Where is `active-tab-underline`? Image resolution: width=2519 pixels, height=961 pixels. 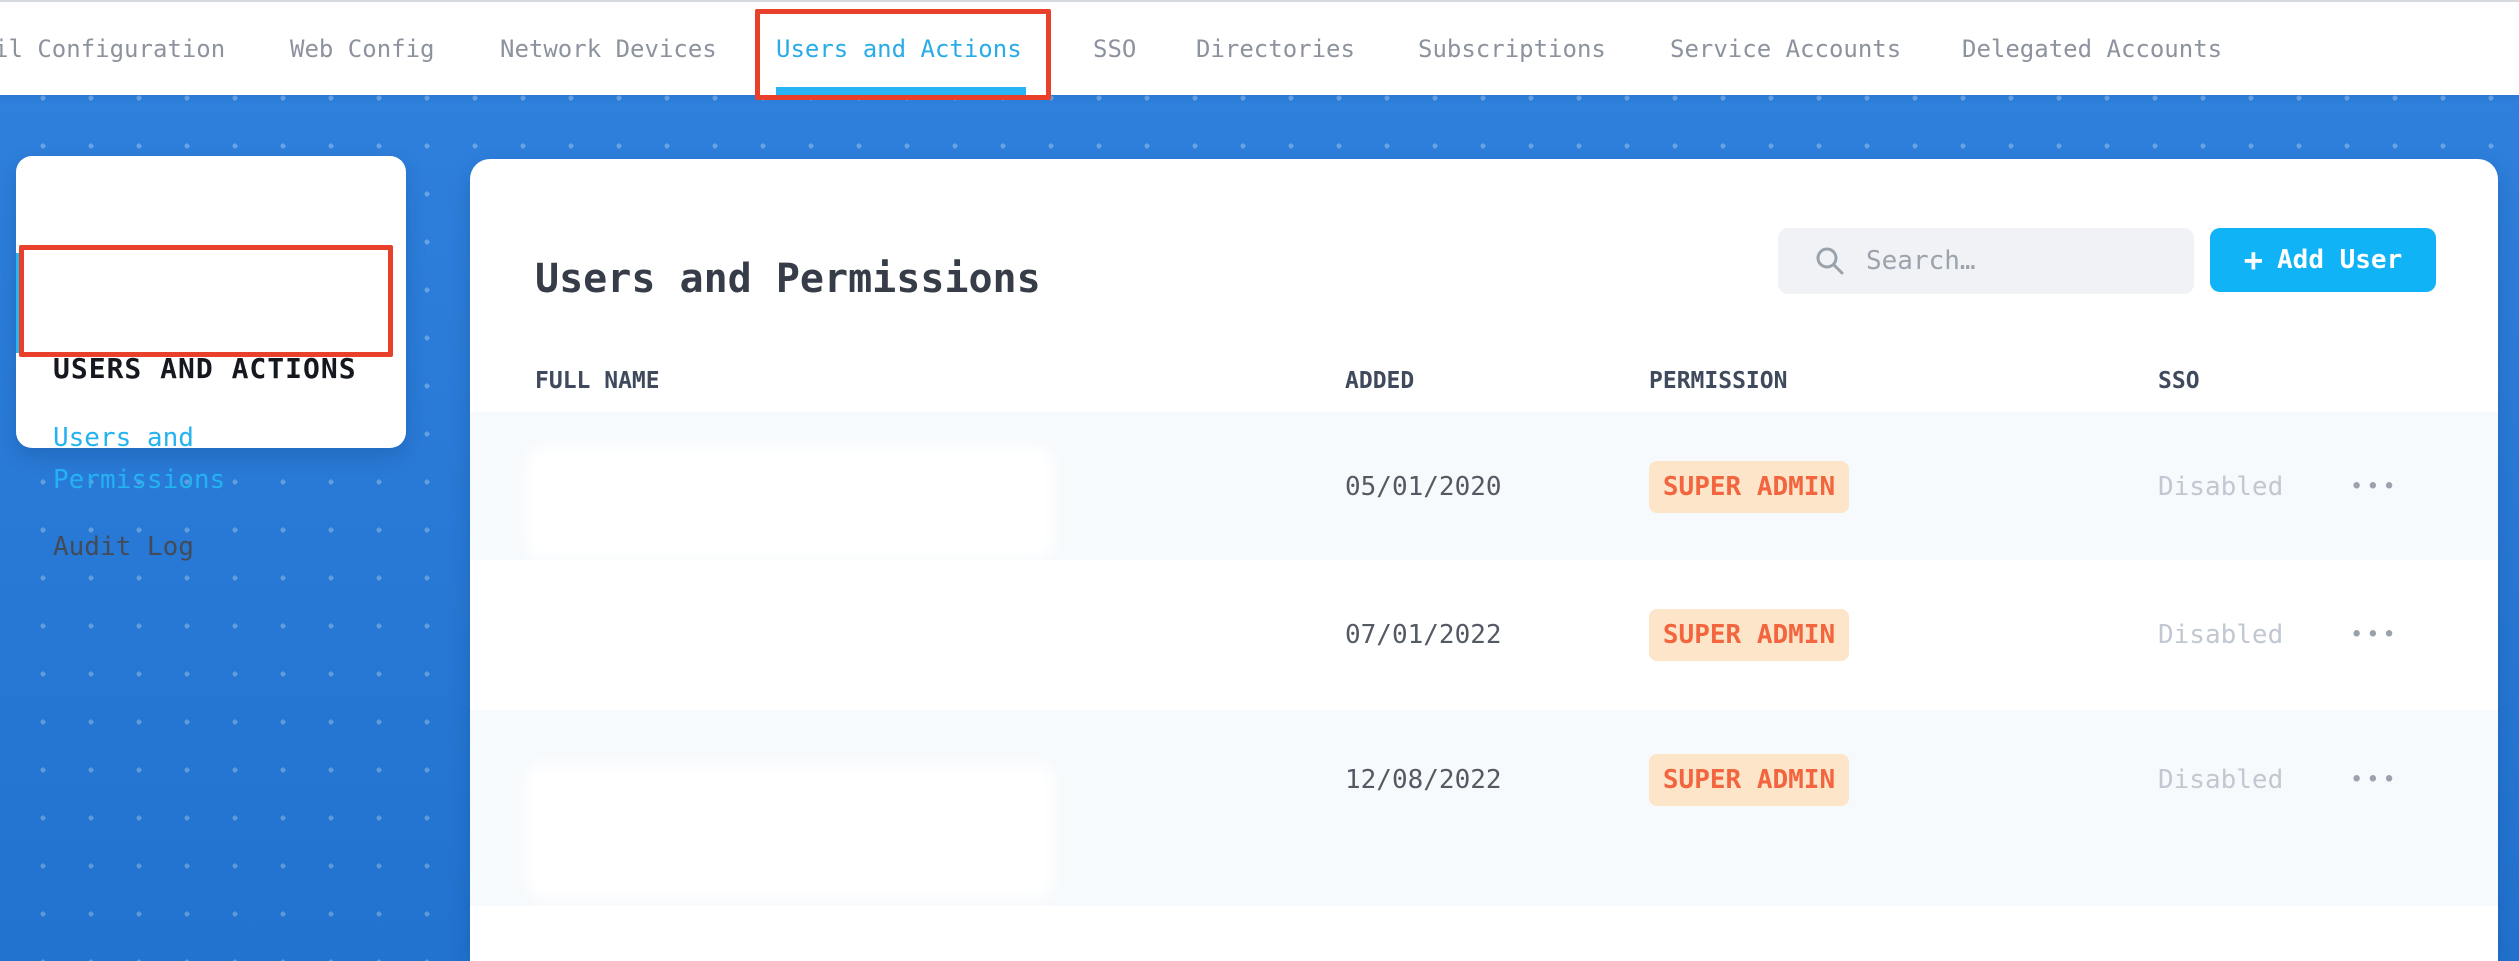 active-tab-underline is located at coordinates (901, 91).